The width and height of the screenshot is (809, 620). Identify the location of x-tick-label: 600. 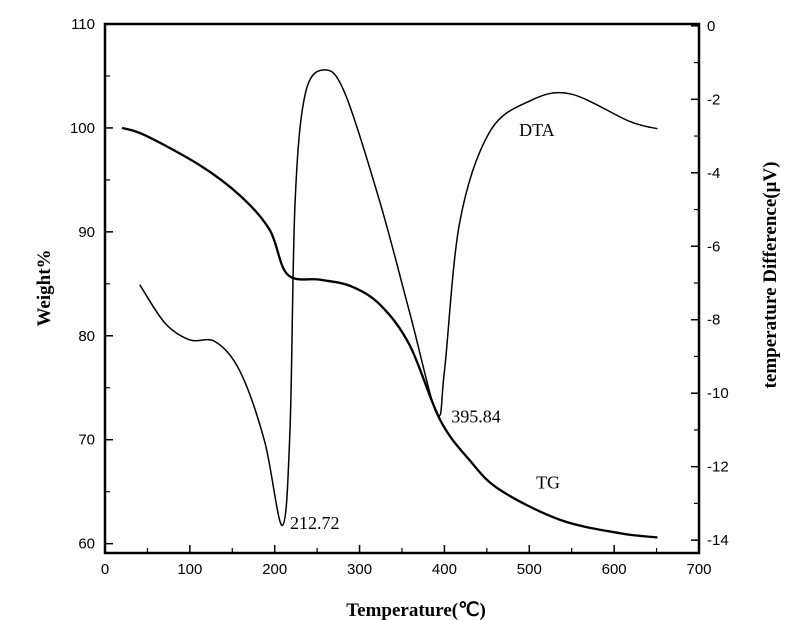
(614, 569).